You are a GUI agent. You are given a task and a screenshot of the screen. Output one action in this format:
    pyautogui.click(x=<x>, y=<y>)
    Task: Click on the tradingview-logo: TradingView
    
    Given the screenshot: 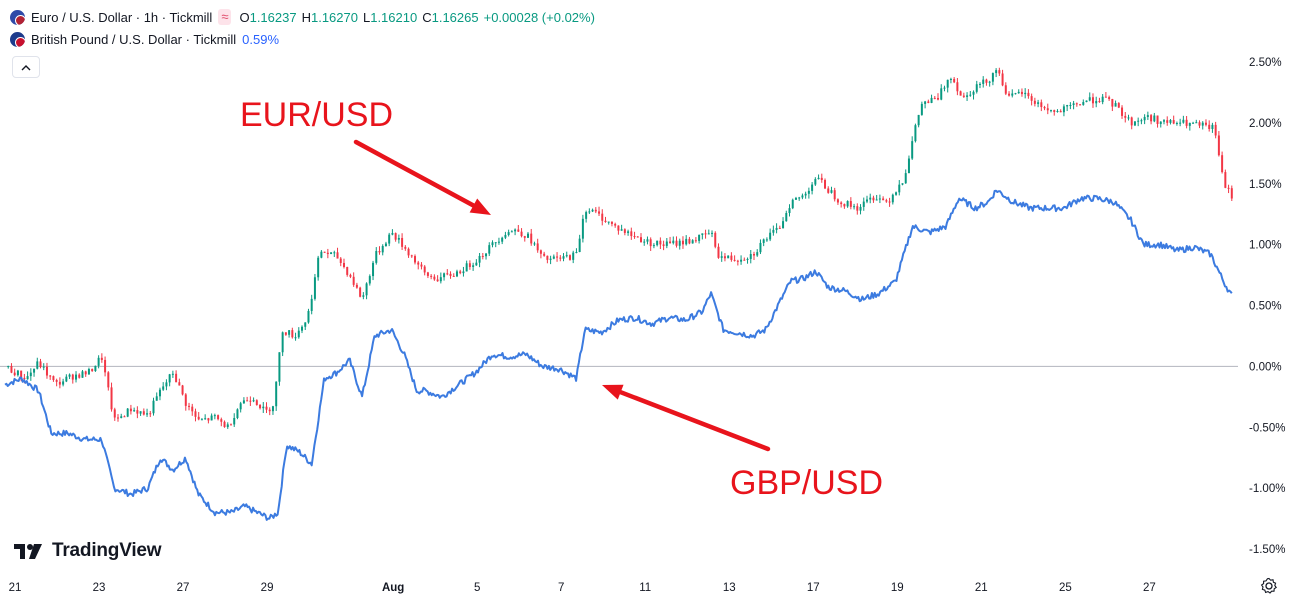 What is the action you would take?
    pyautogui.click(x=88, y=551)
    